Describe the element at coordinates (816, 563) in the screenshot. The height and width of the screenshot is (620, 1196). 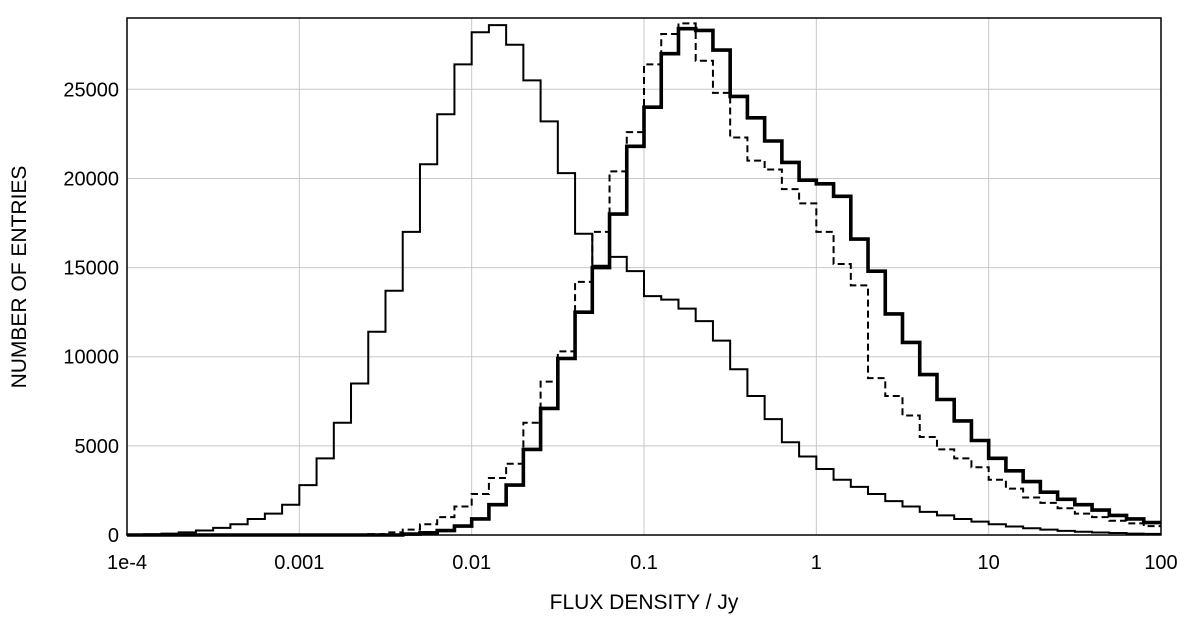
I see `x-tick-label: 1` at that location.